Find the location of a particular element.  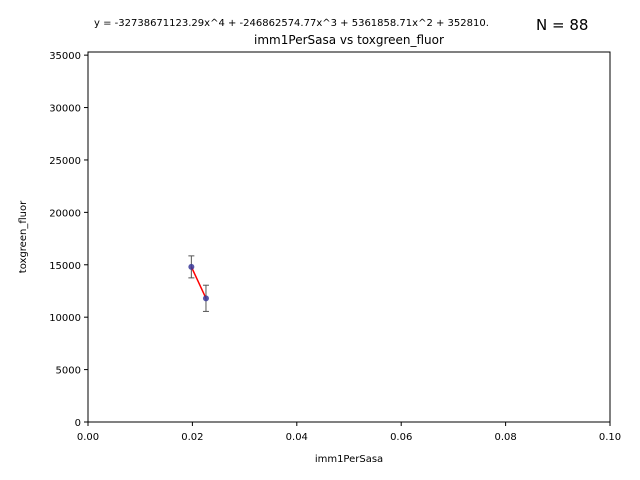

fit-line is located at coordinates (198, 282).